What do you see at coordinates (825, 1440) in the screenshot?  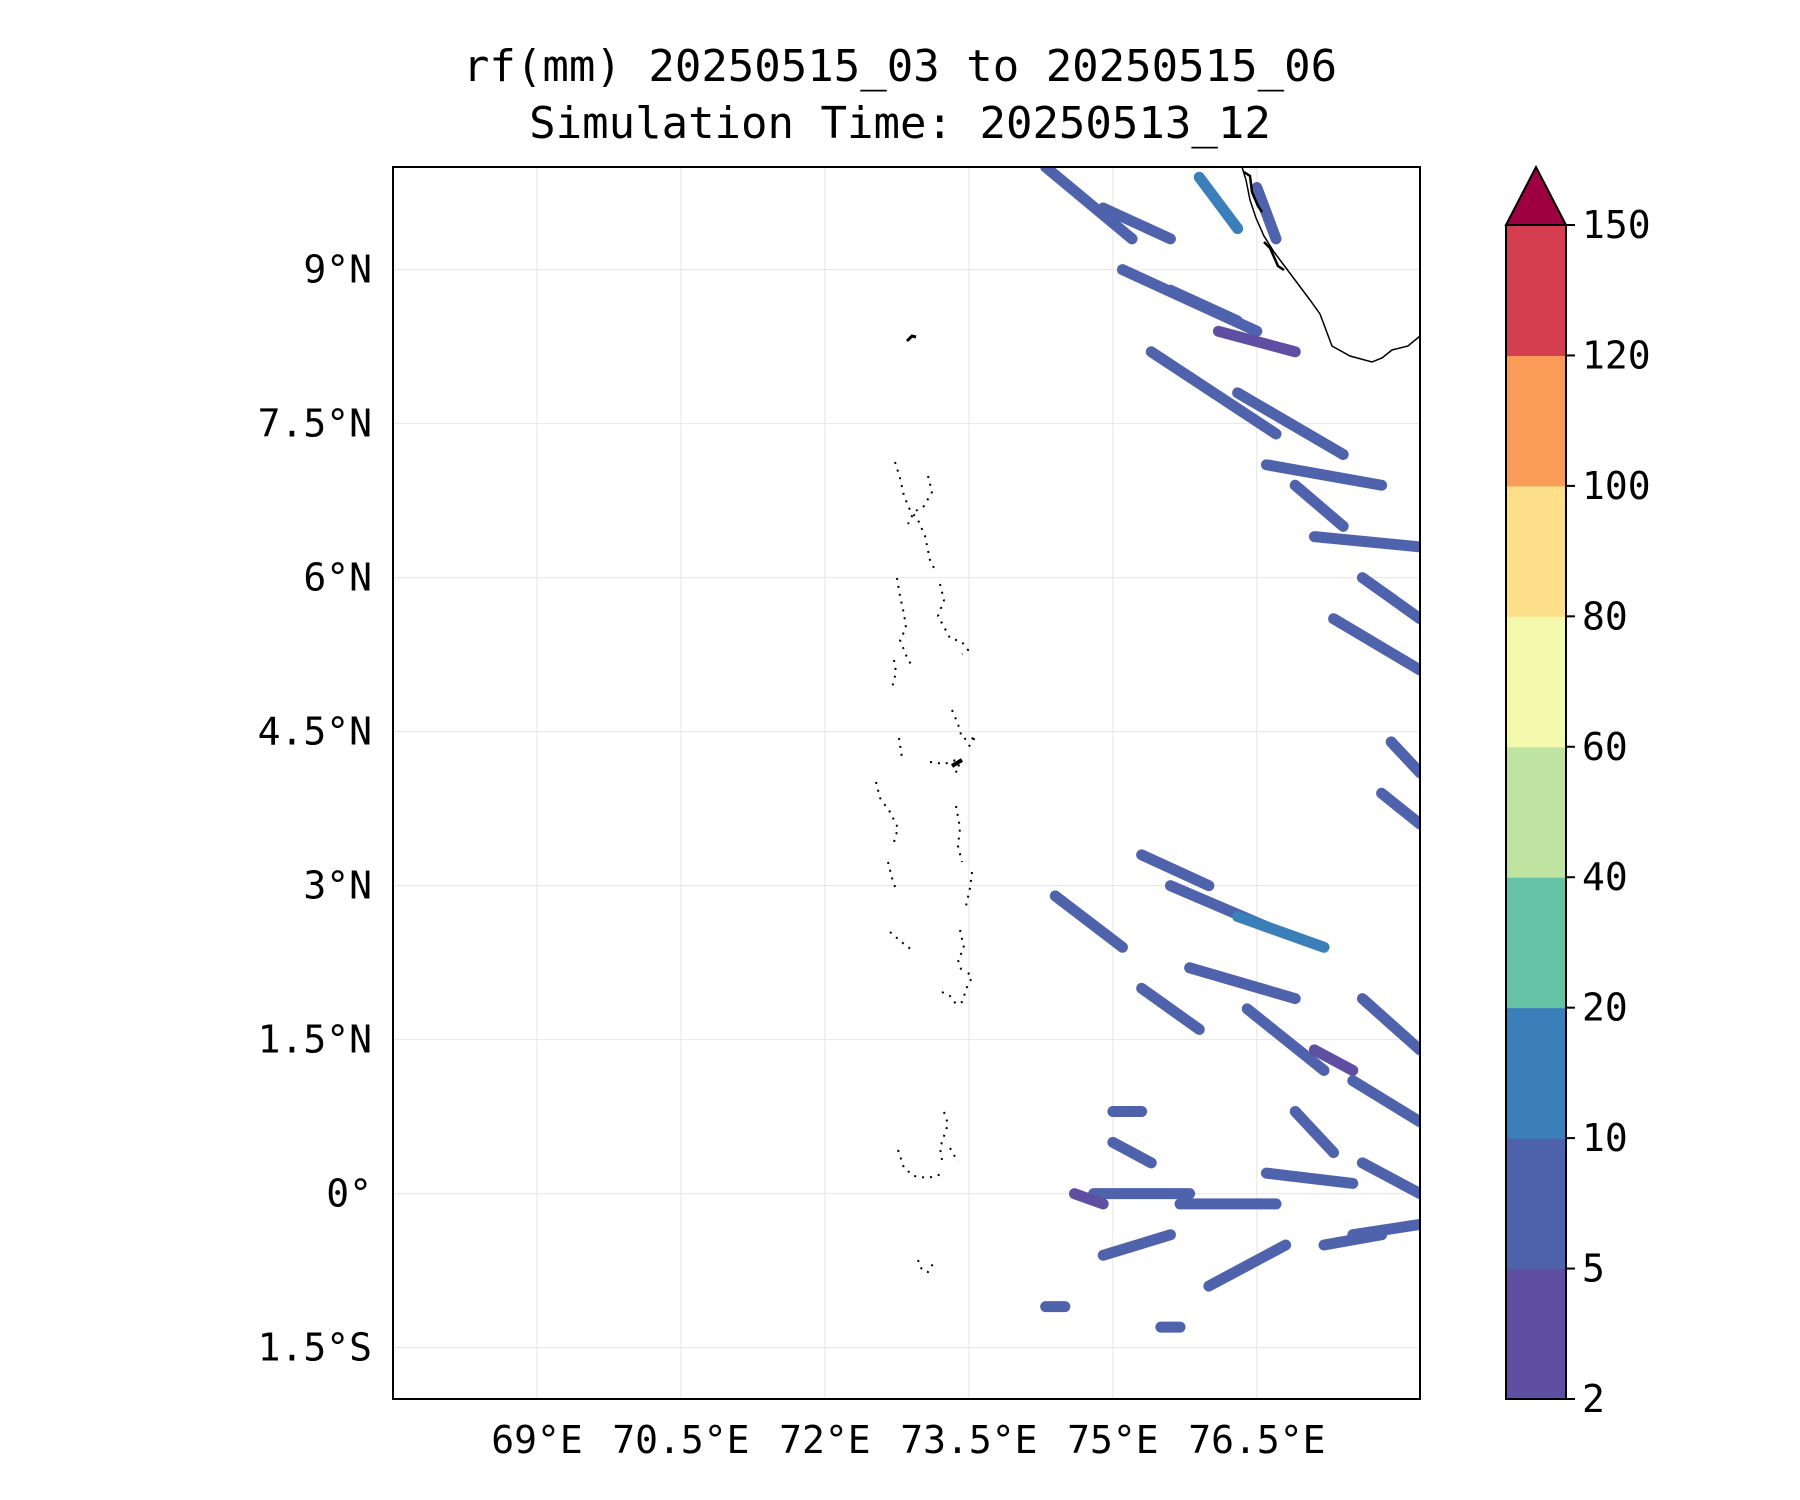 I see `lon-tick-label-2: 72°E` at bounding box center [825, 1440].